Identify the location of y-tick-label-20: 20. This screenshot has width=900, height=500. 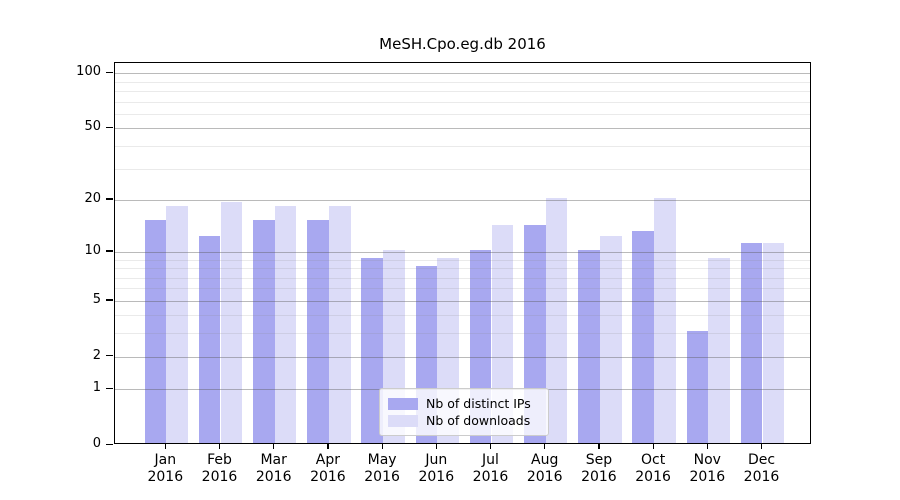
(92, 198).